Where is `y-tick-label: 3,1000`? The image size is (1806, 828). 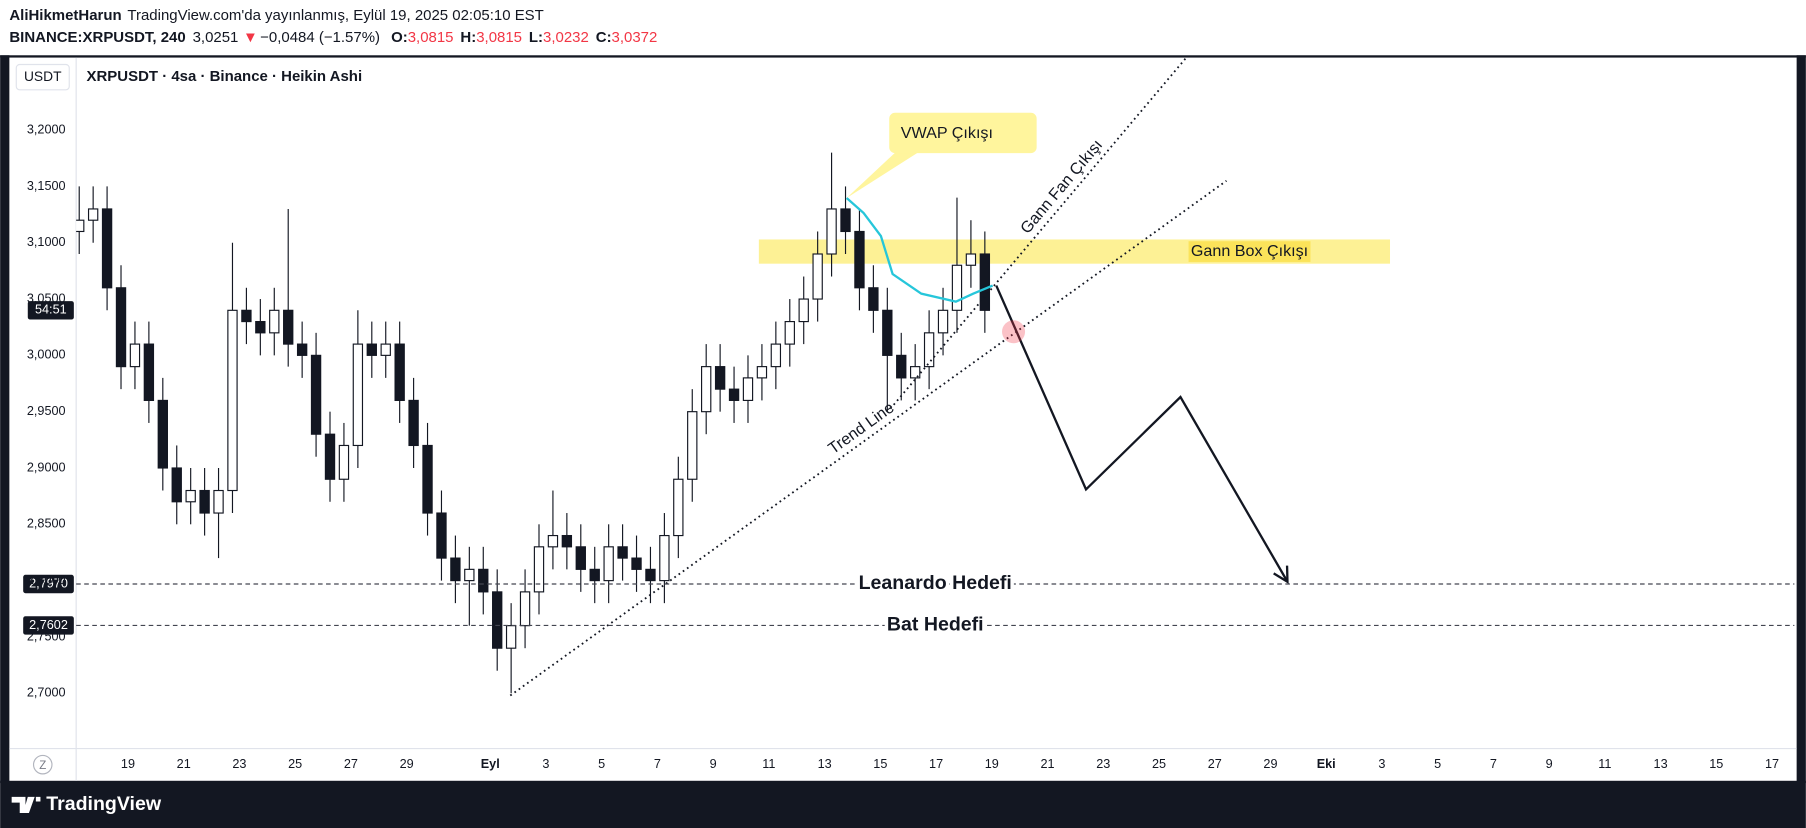
y-tick-label: 3,1000 is located at coordinates (46, 242).